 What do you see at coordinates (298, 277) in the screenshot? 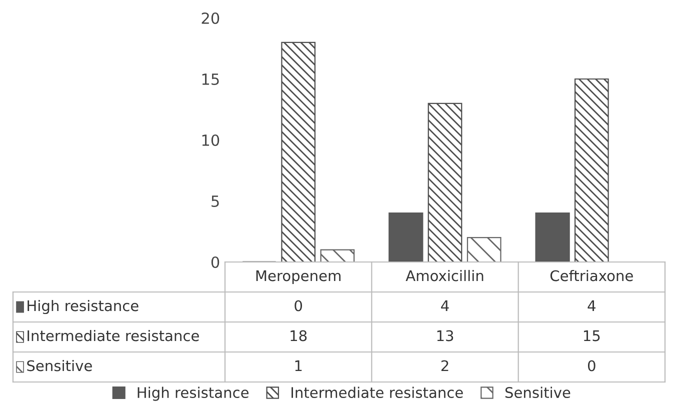
I see `x-tick-label: Meropenem` at bounding box center [298, 277].